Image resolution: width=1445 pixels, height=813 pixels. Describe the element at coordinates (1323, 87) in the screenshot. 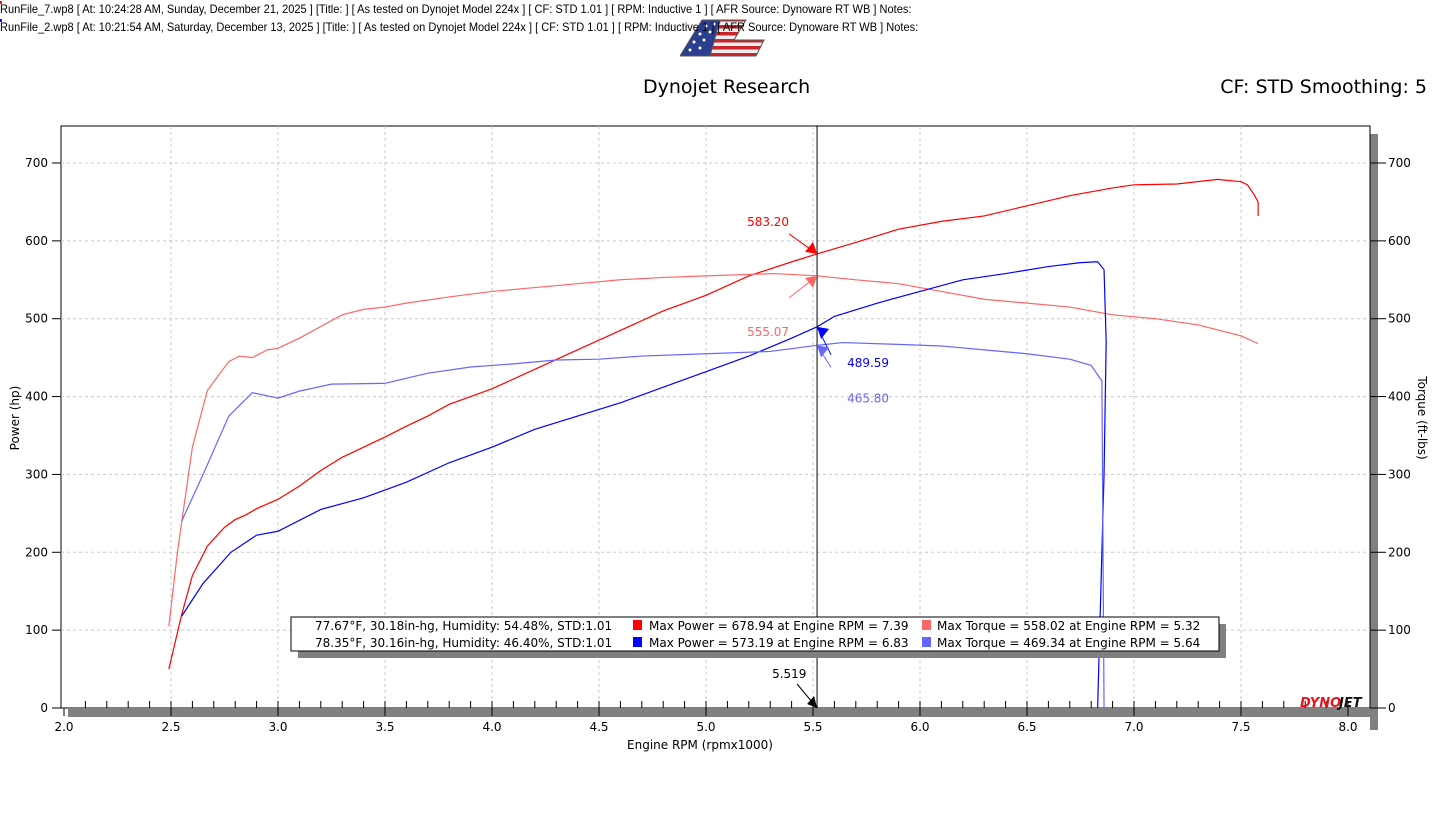

I see `cf-smoothing-label: CF: STD Smoothing: 5` at that location.